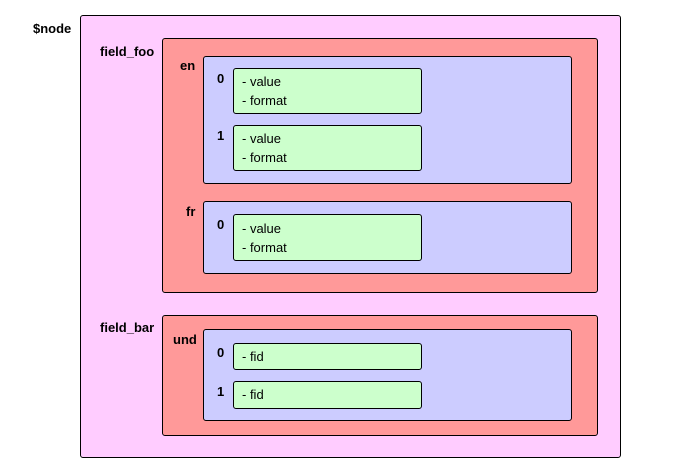  What do you see at coordinates (221, 224) in the screenshot?
I see `delta-label-fr-0: 0` at bounding box center [221, 224].